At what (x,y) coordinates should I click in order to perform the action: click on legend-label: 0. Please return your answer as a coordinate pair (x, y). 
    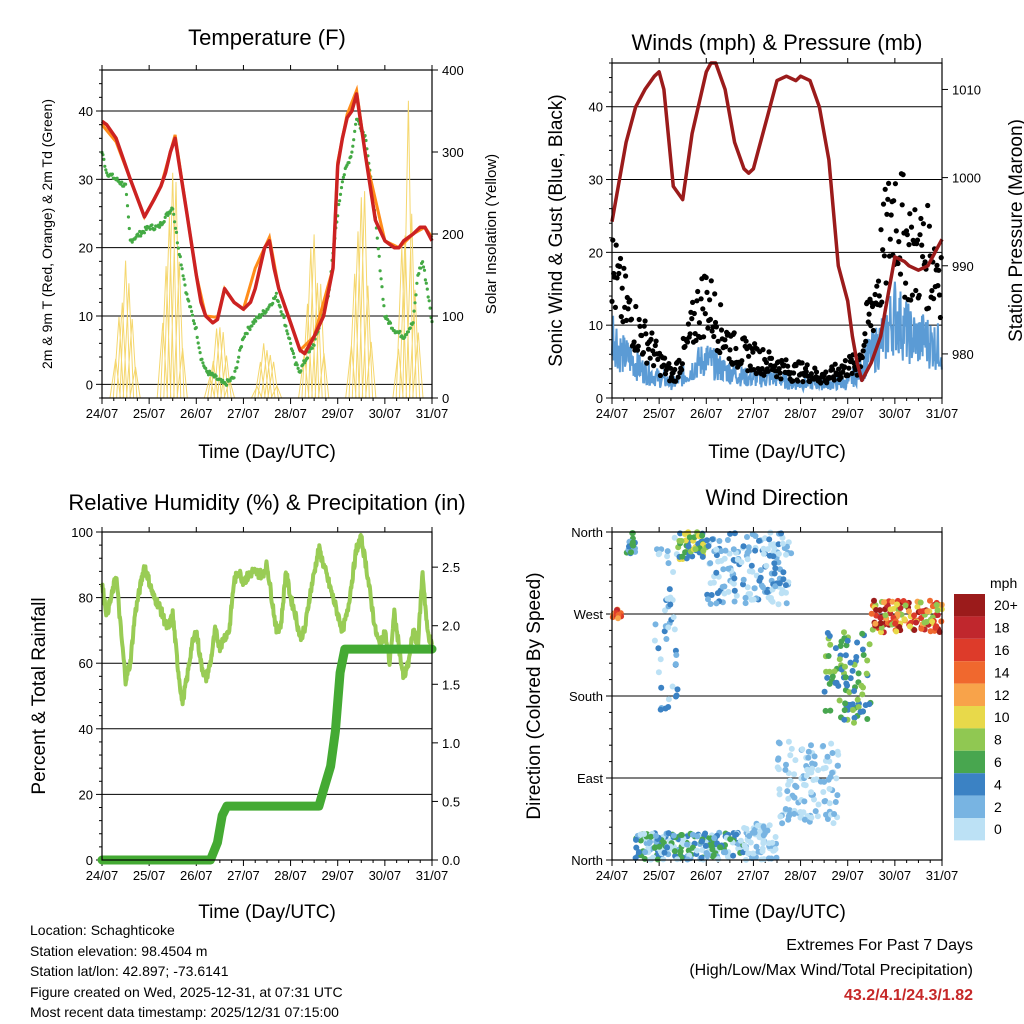
    Looking at the image, I should click on (998, 829).